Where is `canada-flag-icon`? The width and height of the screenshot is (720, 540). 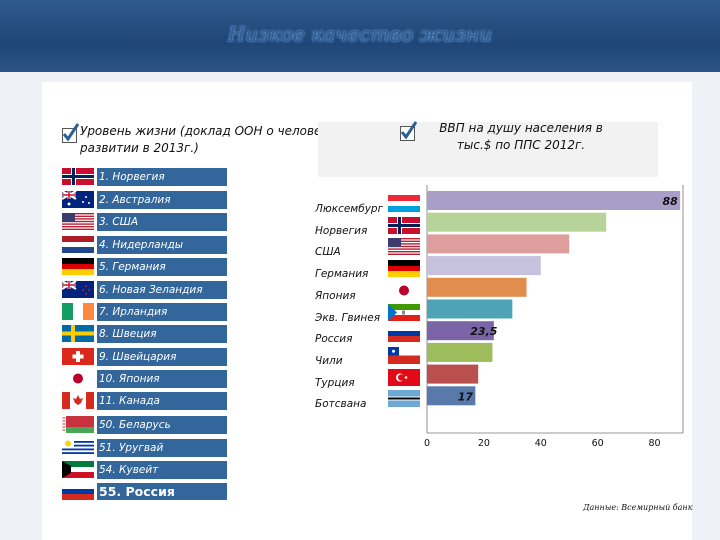
canada-flag-icon is located at coordinates (78, 400).